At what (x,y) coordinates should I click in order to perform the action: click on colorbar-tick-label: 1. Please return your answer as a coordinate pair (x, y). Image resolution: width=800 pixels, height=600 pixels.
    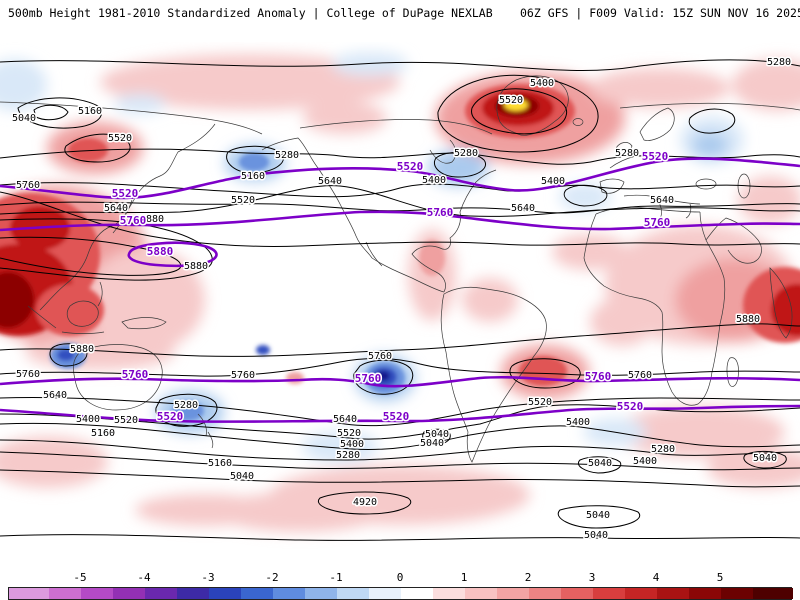
    Looking at the image, I should click on (464, 577).